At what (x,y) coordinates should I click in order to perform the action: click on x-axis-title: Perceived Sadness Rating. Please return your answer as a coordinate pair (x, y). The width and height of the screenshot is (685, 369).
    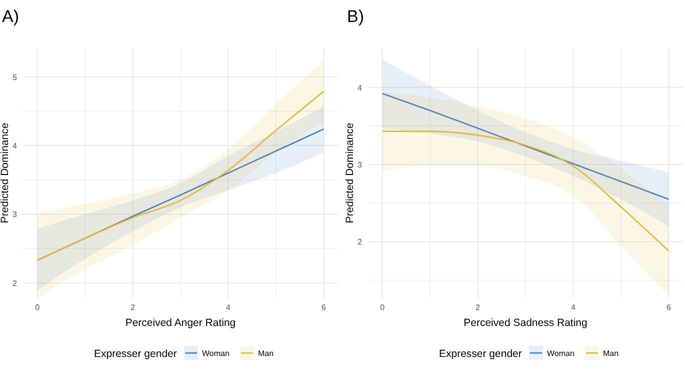
    Looking at the image, I should click on (526, 323).